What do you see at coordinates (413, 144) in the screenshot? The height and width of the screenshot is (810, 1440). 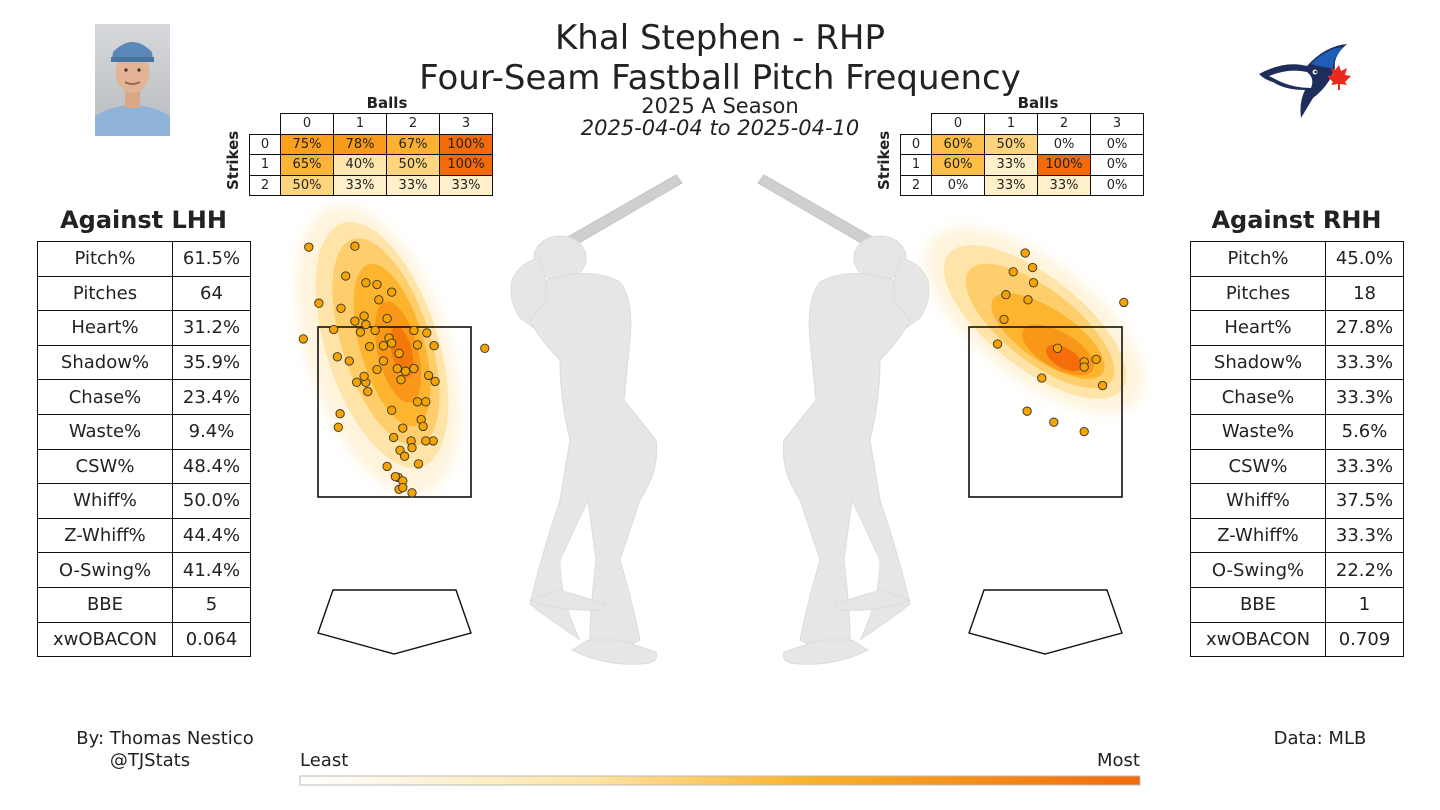 I see `count-cell: 67%` at bounding box center [413, 144].